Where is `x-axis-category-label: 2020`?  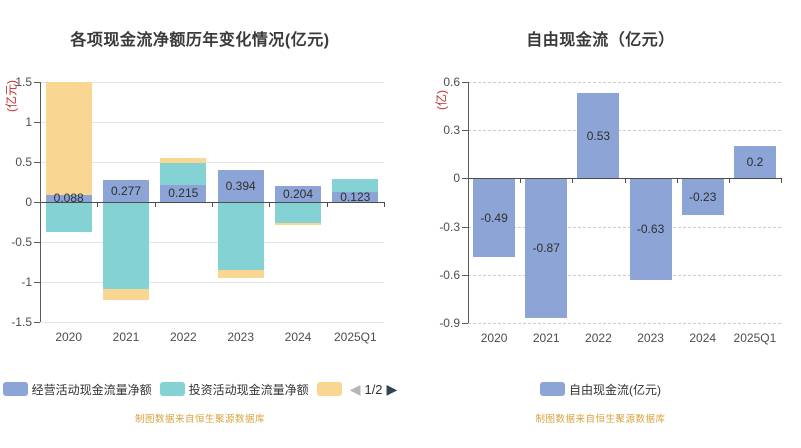 x-axis-category-label: 2020 is located at coordinates (69, 337).